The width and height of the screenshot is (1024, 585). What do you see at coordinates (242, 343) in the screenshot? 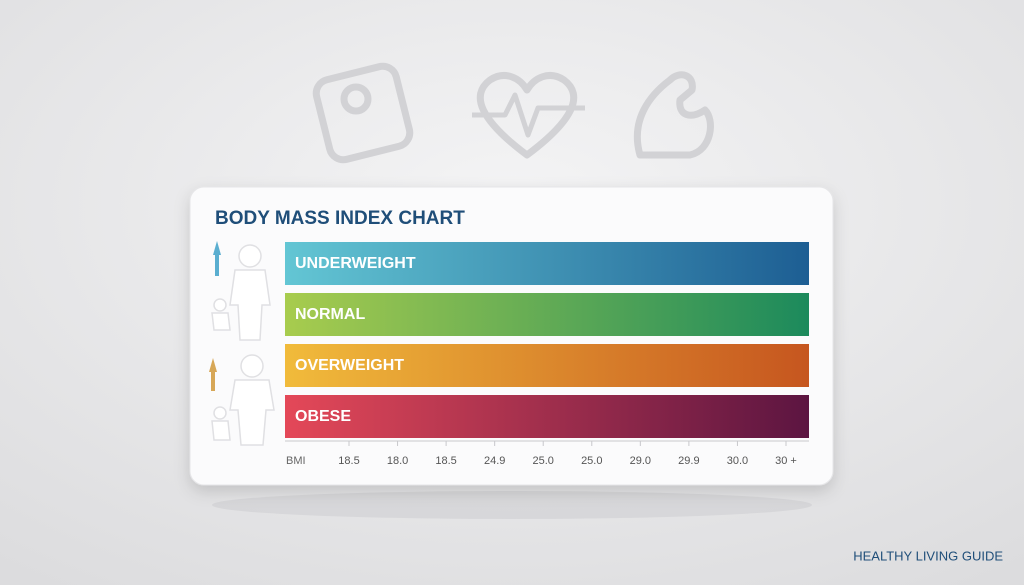
I see `figures` at bounding box center [242, 343].